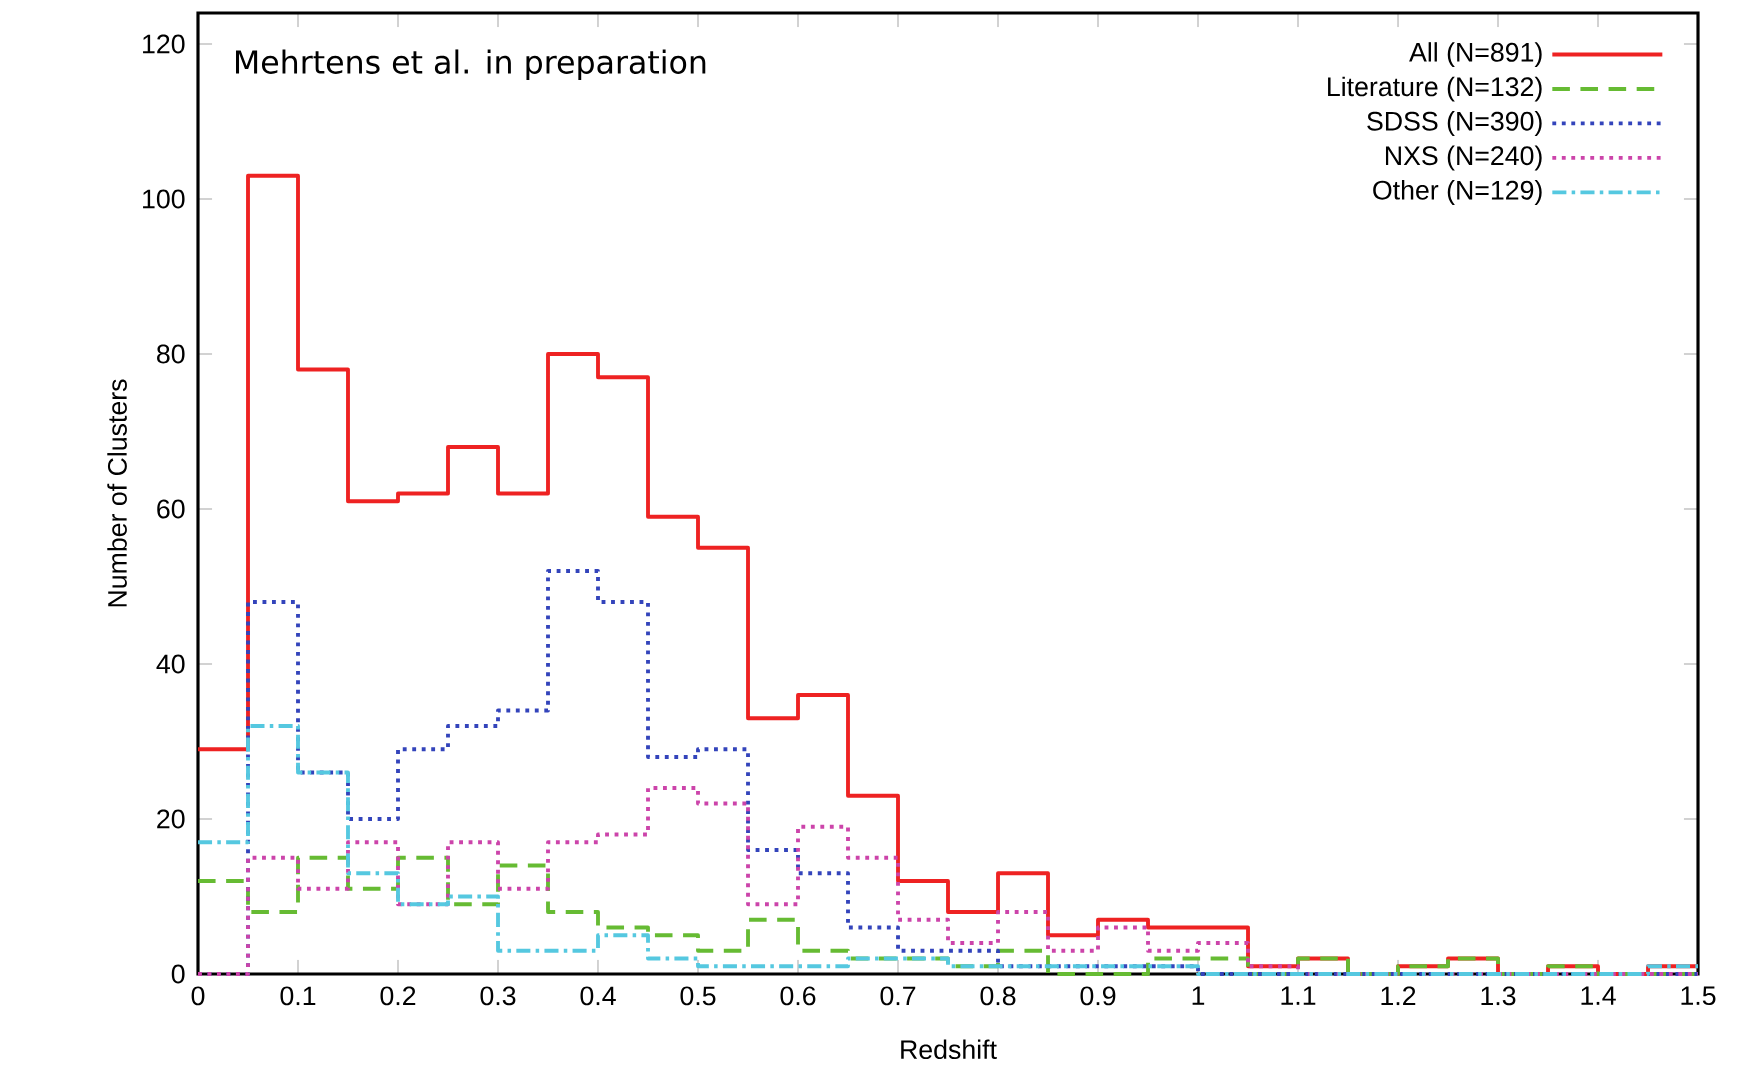  Describe the element at coordinates (1463, 158) in the screenshot. I see `legend-label: NXS (N=240)` at that location.